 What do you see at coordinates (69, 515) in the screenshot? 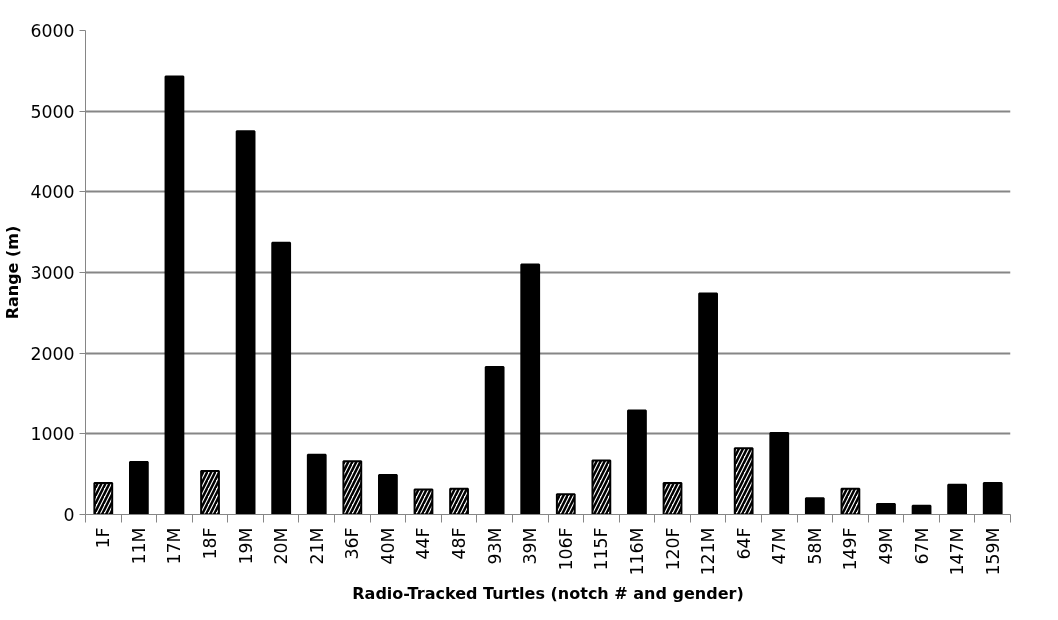
I see `y-tick-label: 0` at bounding box center [69, 515].